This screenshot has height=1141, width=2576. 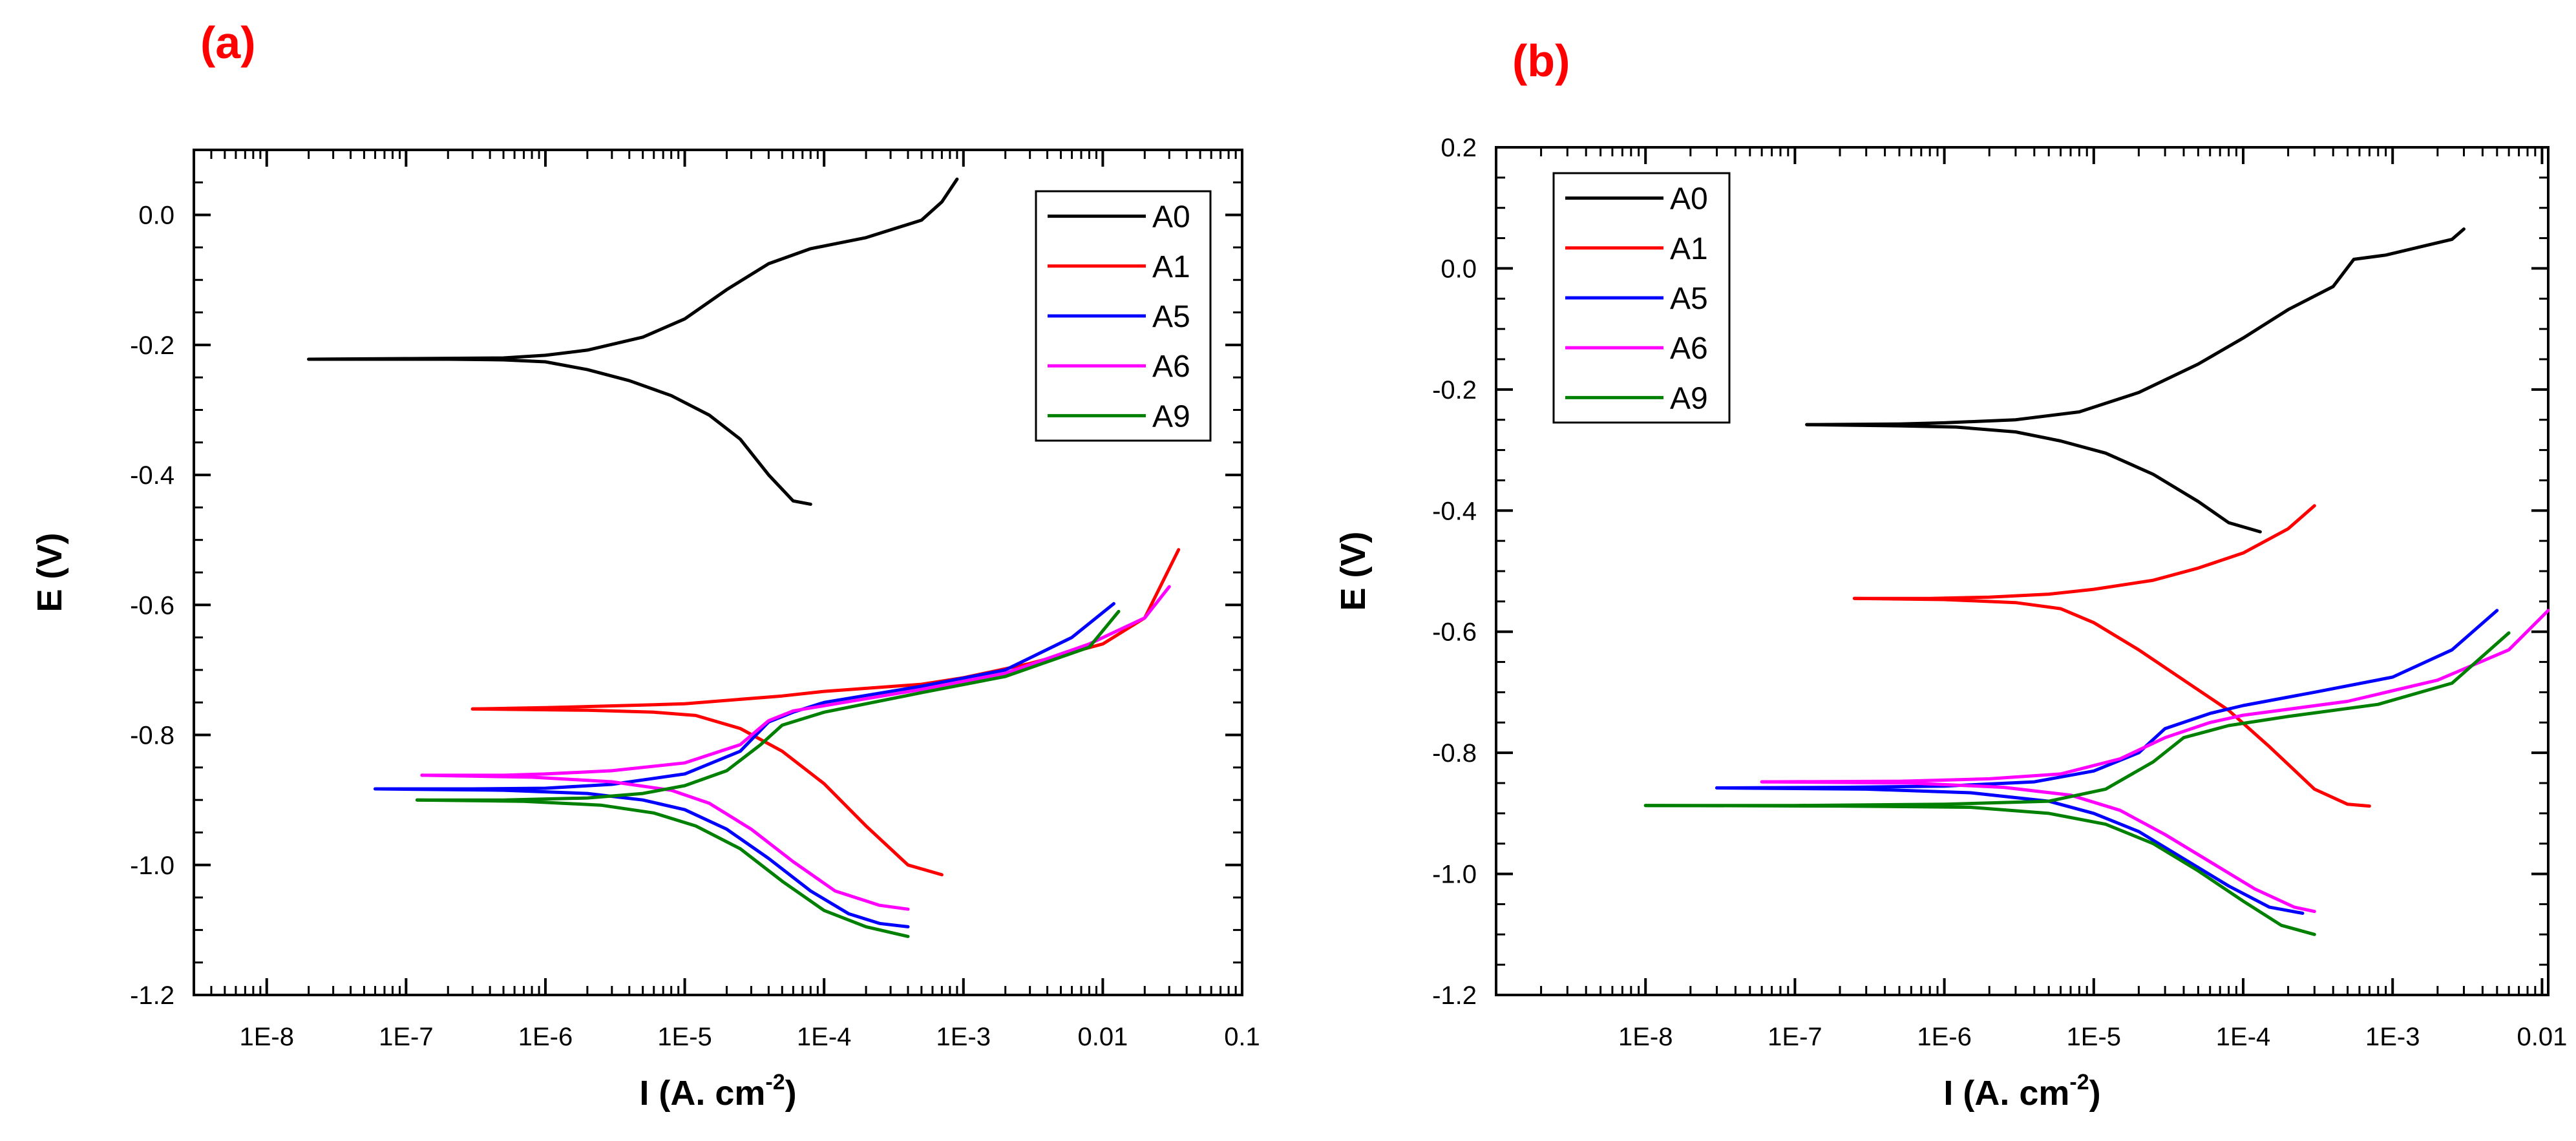 I want to click on panel-label: (b), so click(x=1541, y=61).